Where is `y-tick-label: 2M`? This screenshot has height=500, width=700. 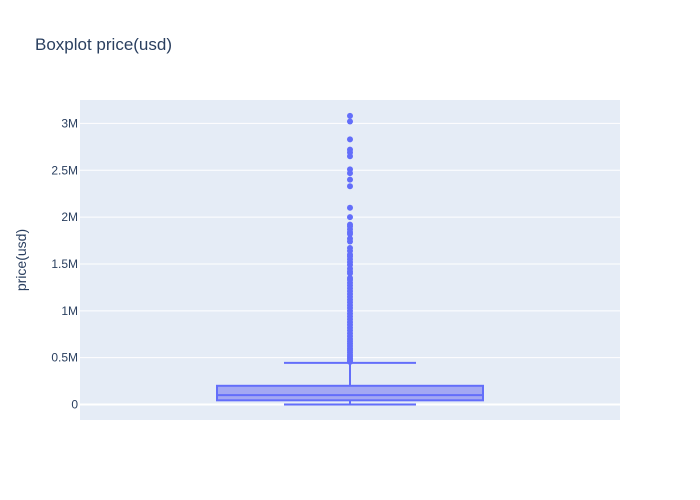
y-tick-label: 2M is located at coordinates (69, 217).